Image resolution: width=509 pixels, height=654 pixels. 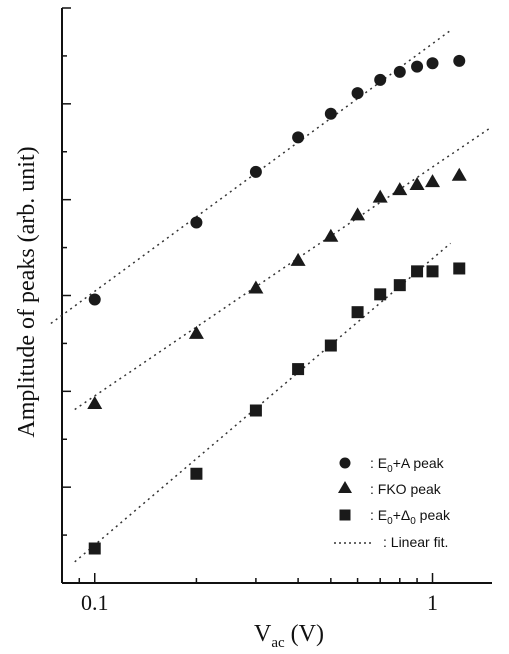 I want to click on legend-item-triangle: : FKO peak, so click(x=390, y=489).